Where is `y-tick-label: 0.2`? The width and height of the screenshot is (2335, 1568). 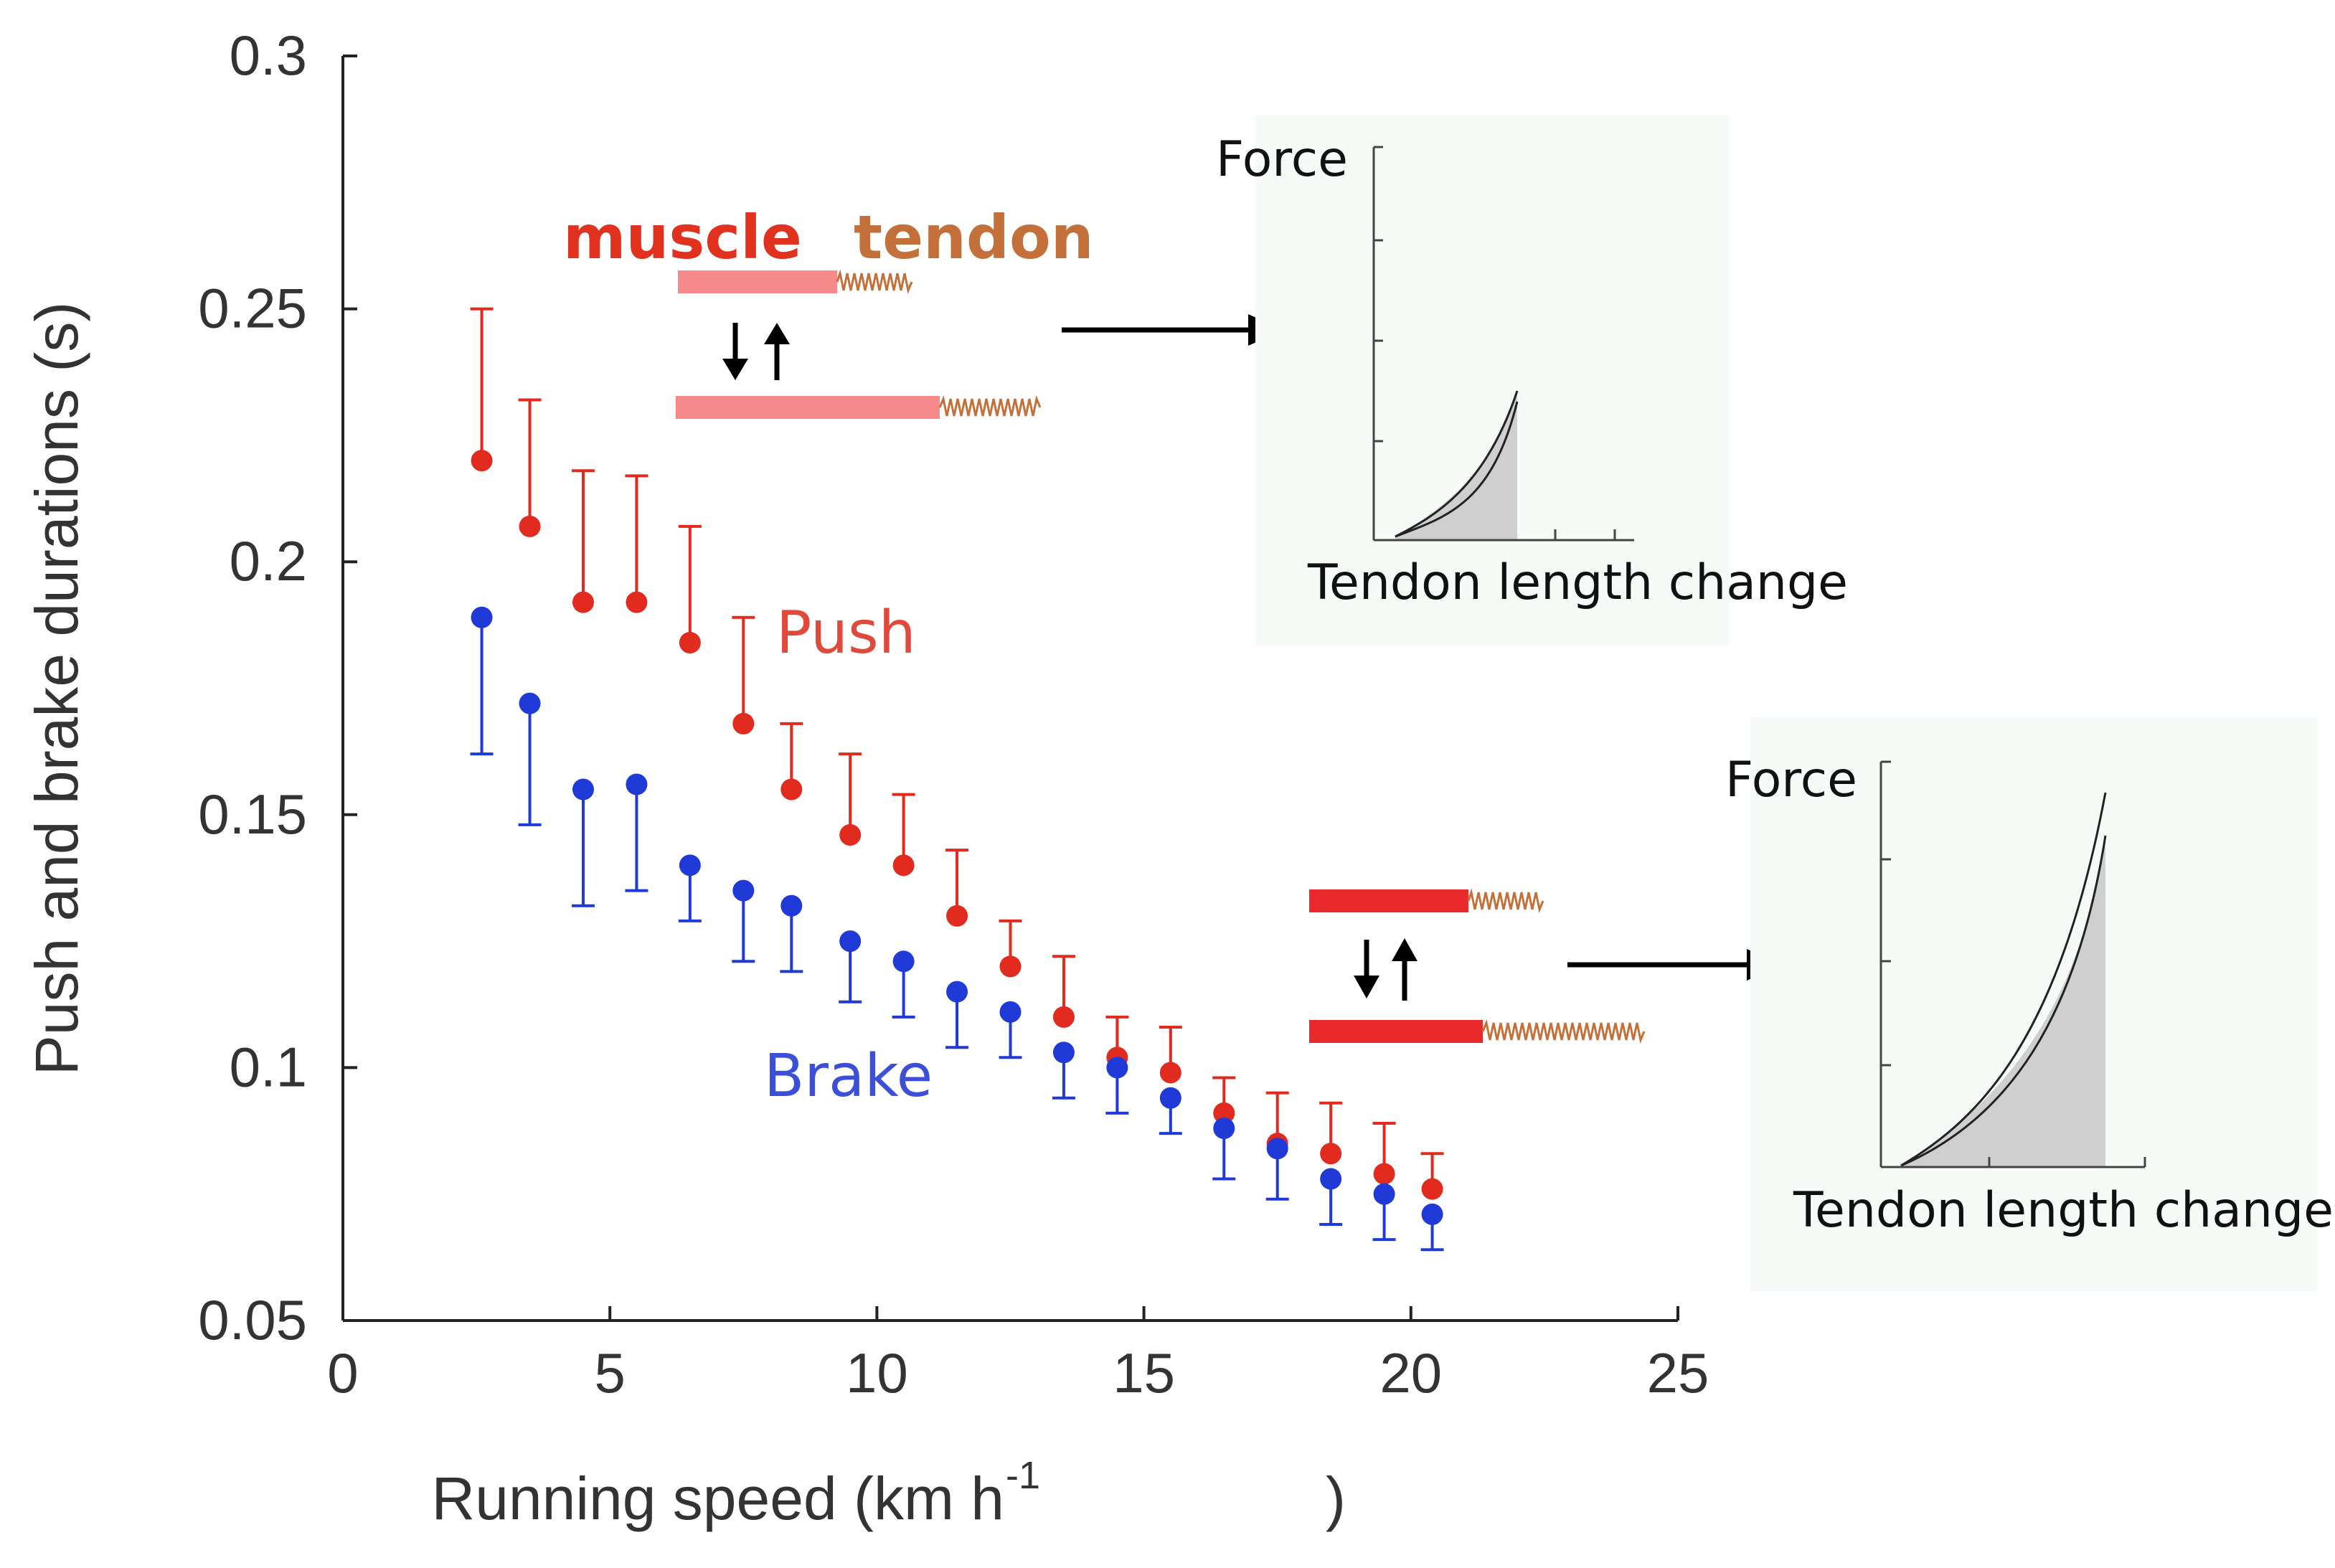
y-tick-label: 0.2 is located at coordinates (268, 561).